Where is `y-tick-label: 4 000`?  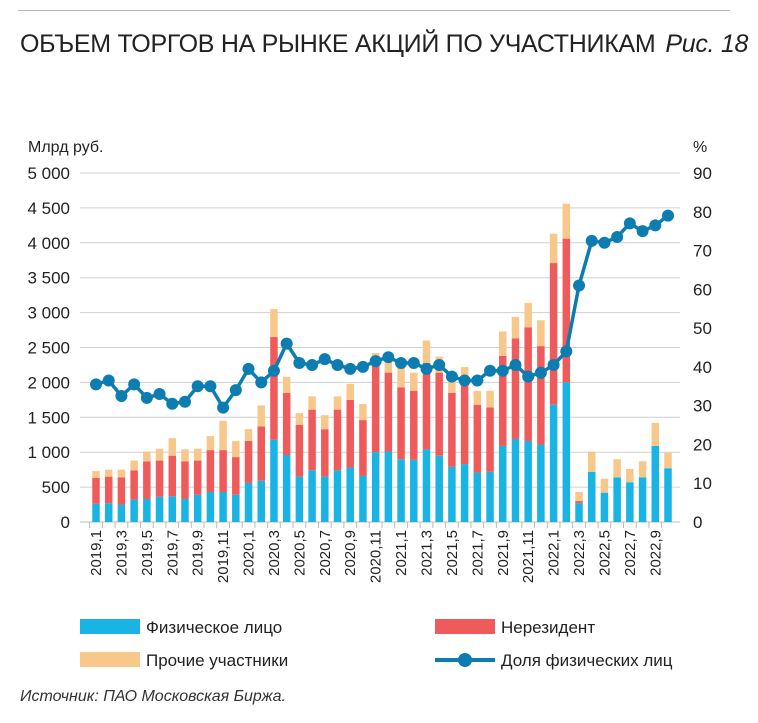 y-tick-label: 4 000 is located at coordinates (48, 243).